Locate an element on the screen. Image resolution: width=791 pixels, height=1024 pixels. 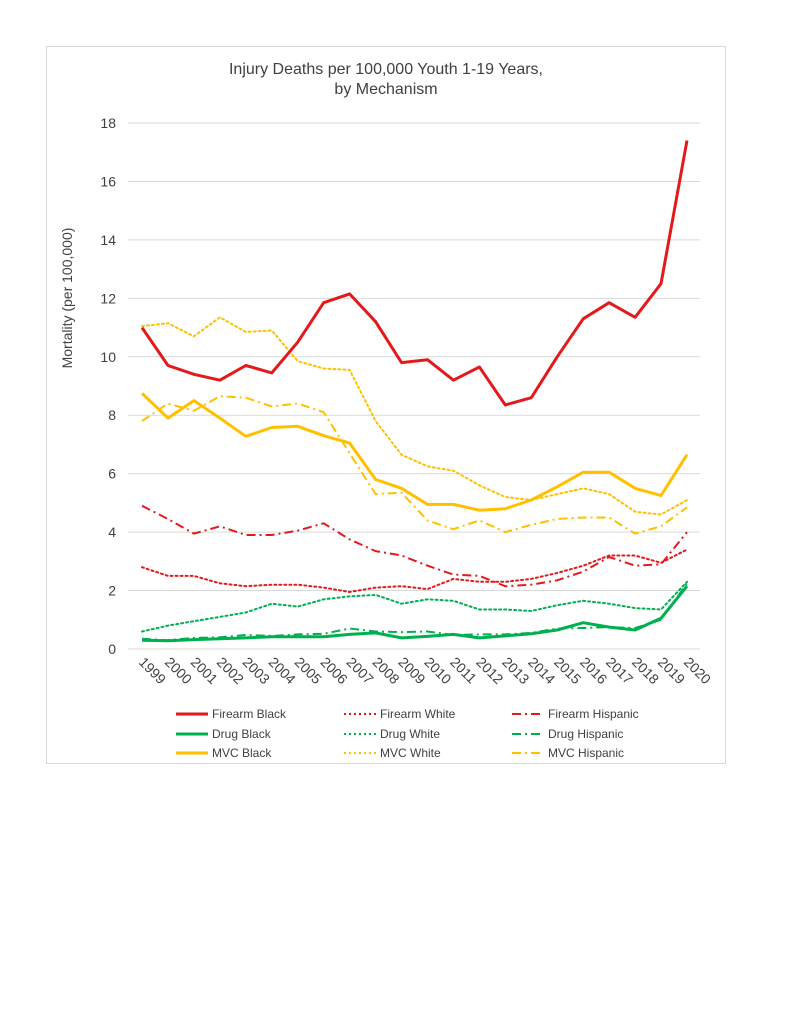
x-tick-label: 2015 is located at coordinates (567, 670).